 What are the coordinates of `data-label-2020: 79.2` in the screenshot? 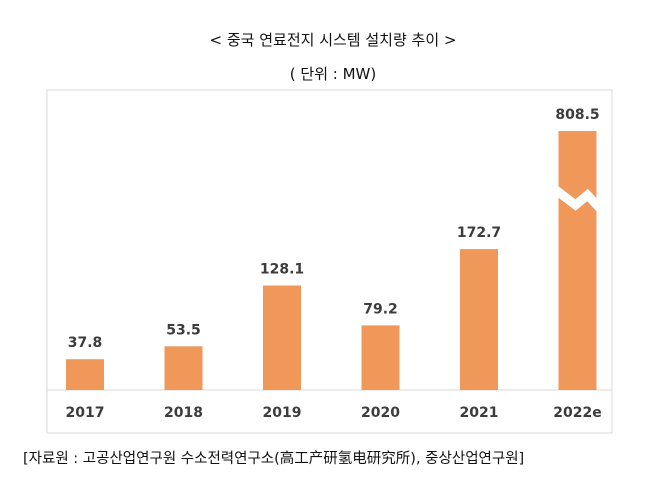 It's located at (380, 309).